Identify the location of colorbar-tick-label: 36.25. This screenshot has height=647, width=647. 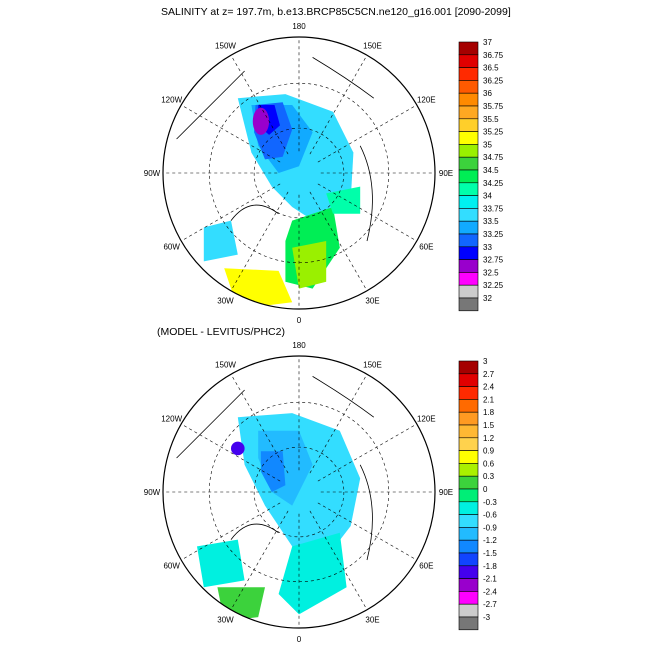
(493, 80).